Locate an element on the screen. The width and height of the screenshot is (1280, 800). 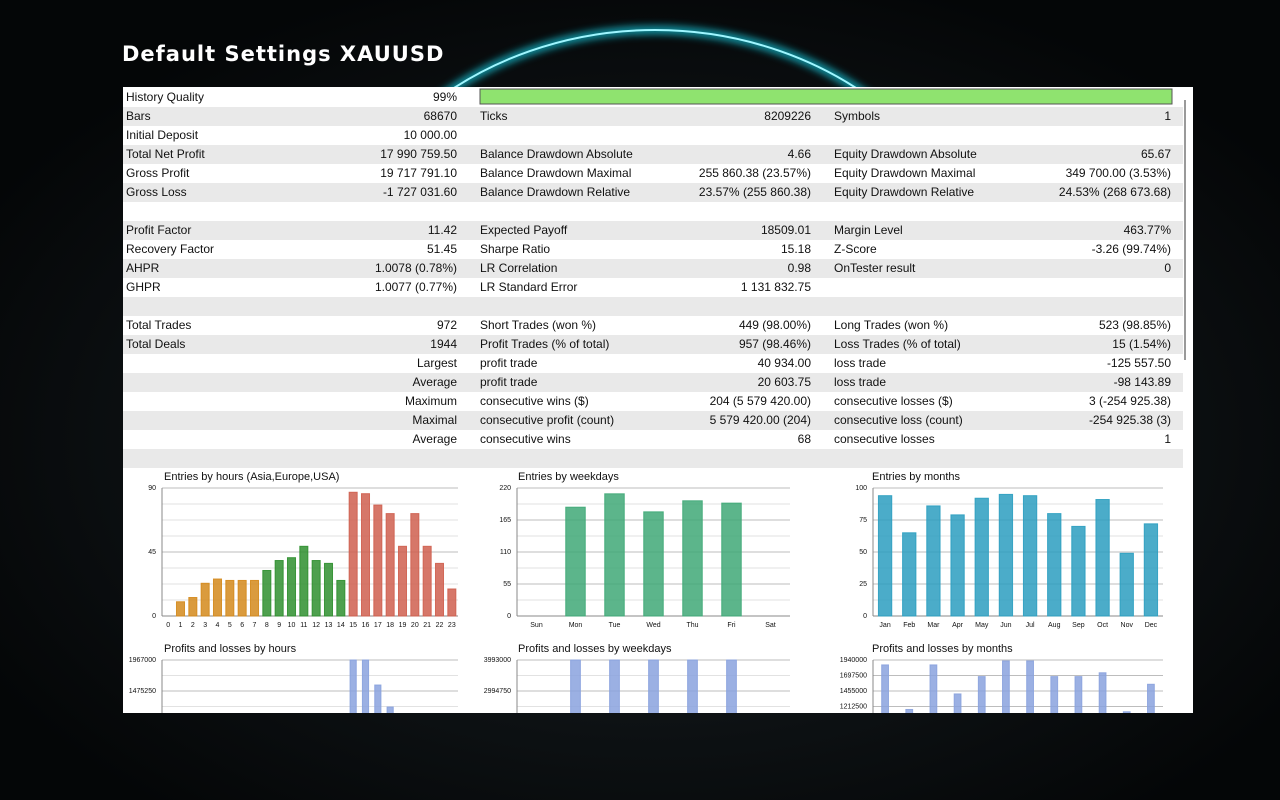
stat-label: loss trade is located at coordinates (860, 363).